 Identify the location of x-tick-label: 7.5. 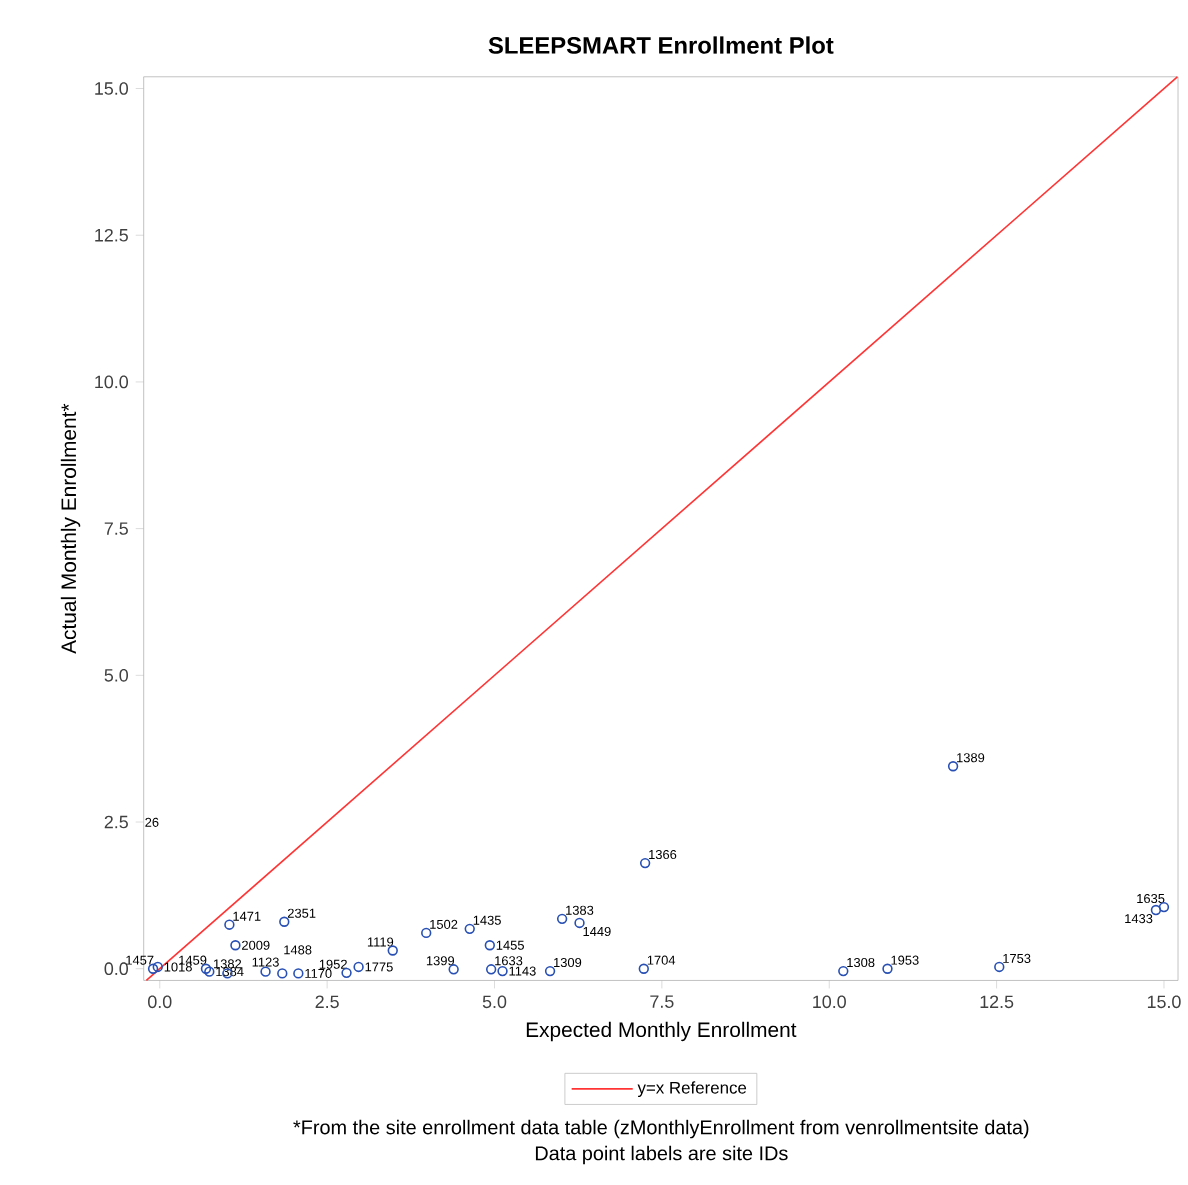
(662, 1001).